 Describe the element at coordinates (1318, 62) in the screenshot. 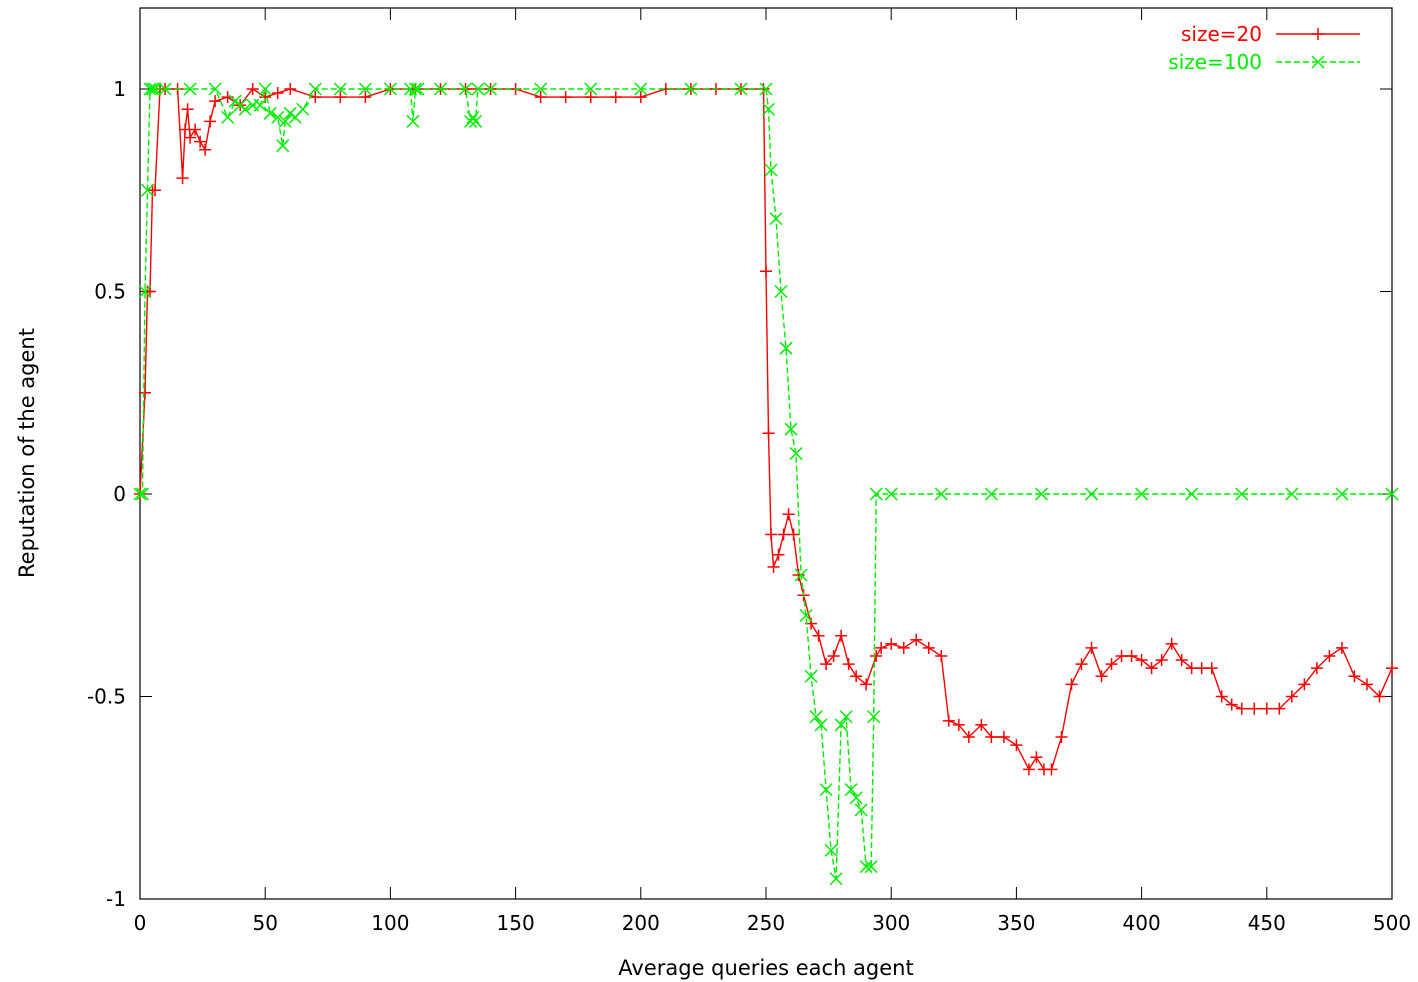

I see `legend-marker` at that location.